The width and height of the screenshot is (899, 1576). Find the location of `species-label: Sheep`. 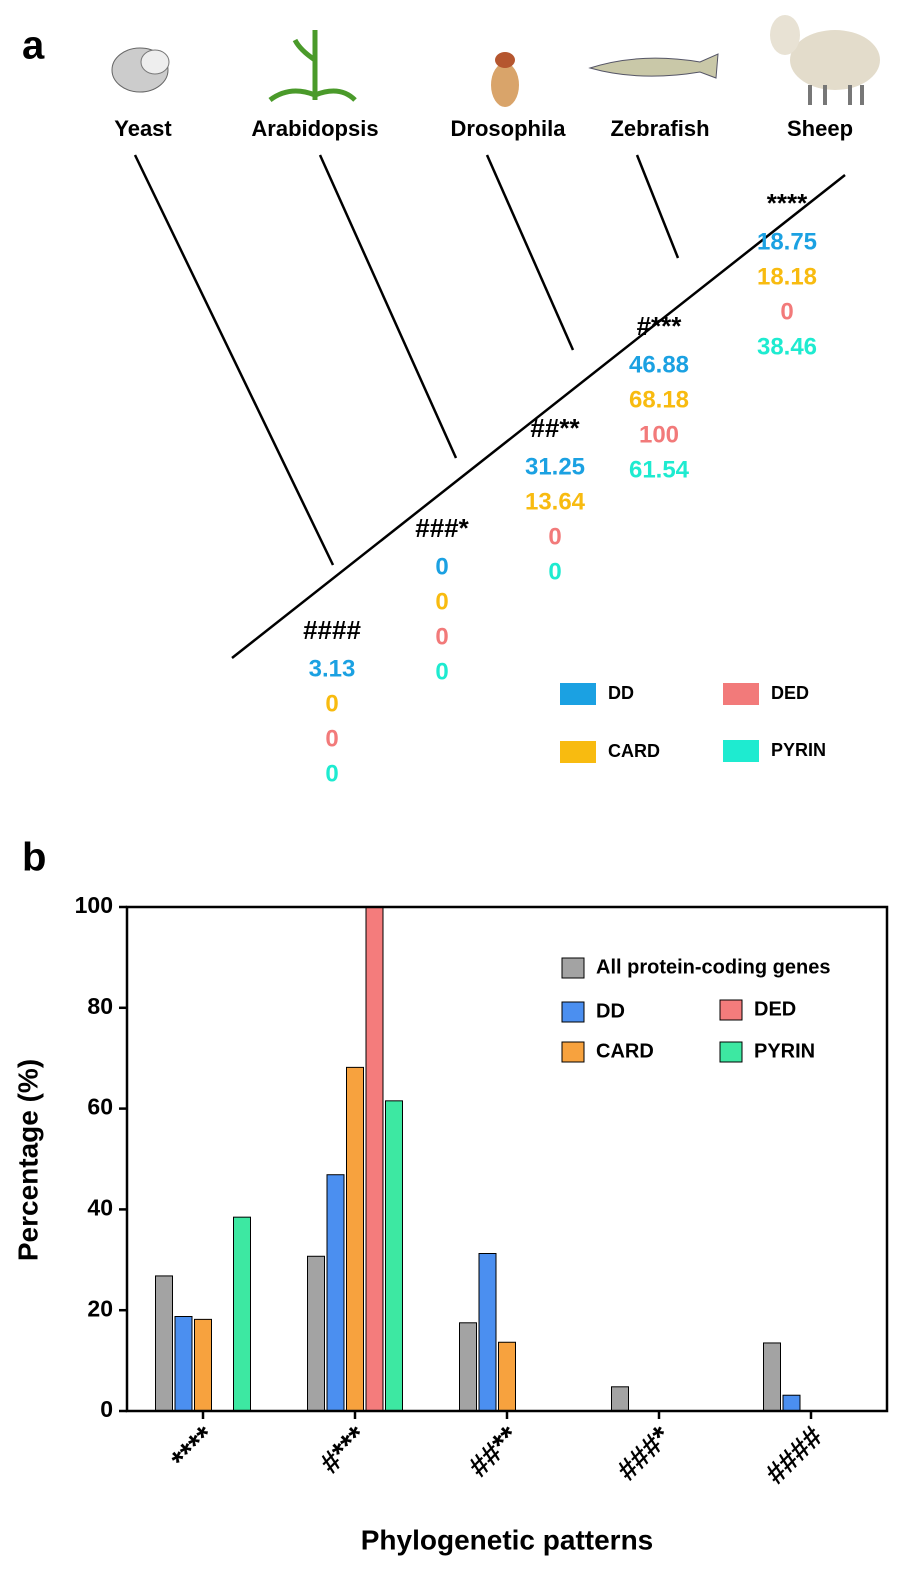

species-label: Sheep is located at coordinates (820, 128).